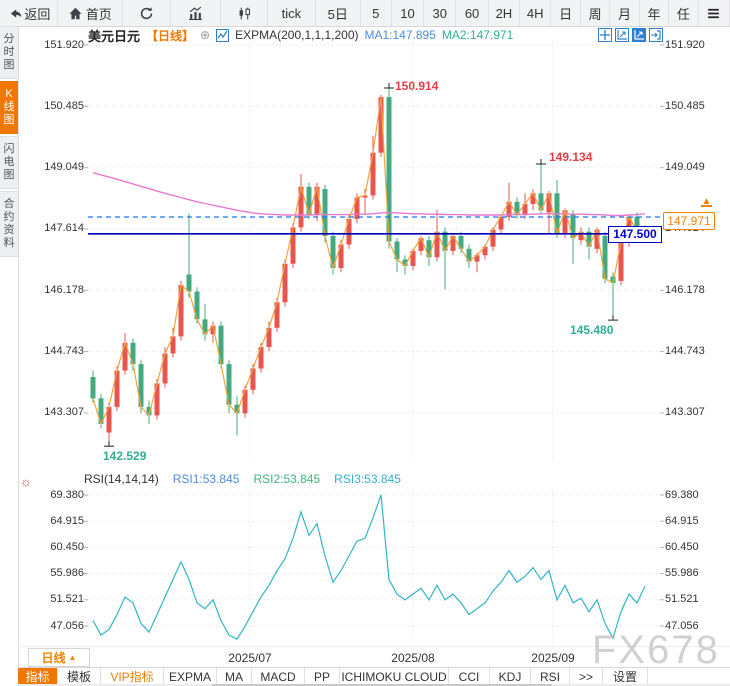 This screenshot has width=730, height=686. I want to click on back-button-label: 返回, so click(37, 14).